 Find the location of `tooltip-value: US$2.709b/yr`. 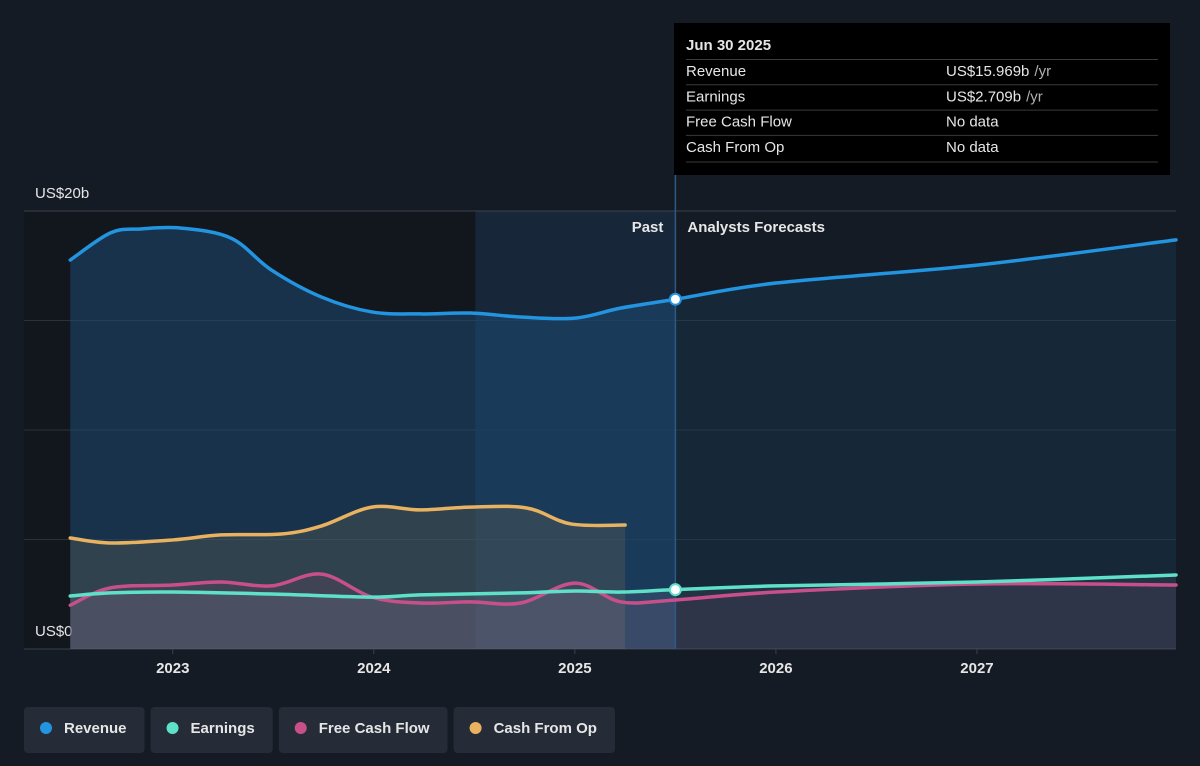

tooltip-value: US$2.709b/yr is located at coordinates (994, 96).